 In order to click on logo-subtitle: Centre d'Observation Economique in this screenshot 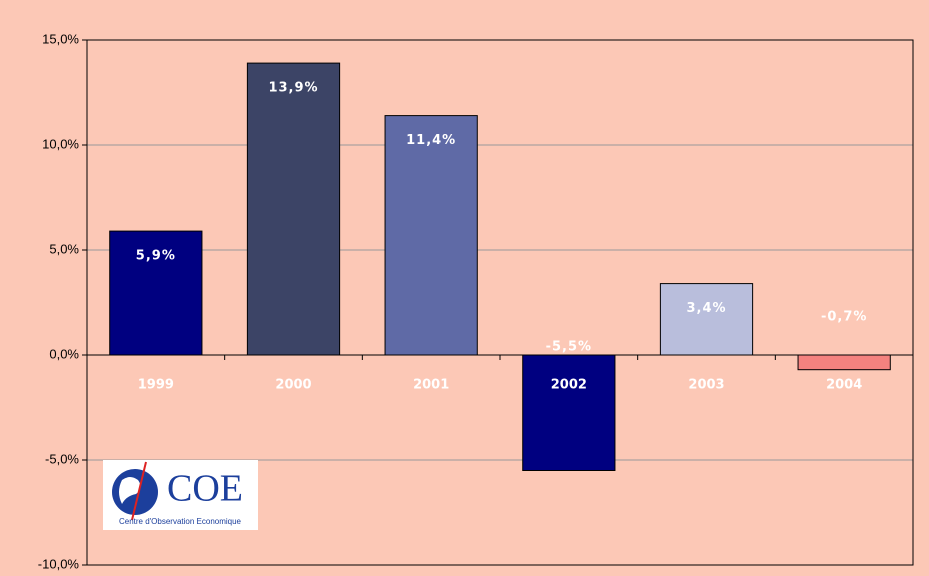, I will do `click(180, 521)`.